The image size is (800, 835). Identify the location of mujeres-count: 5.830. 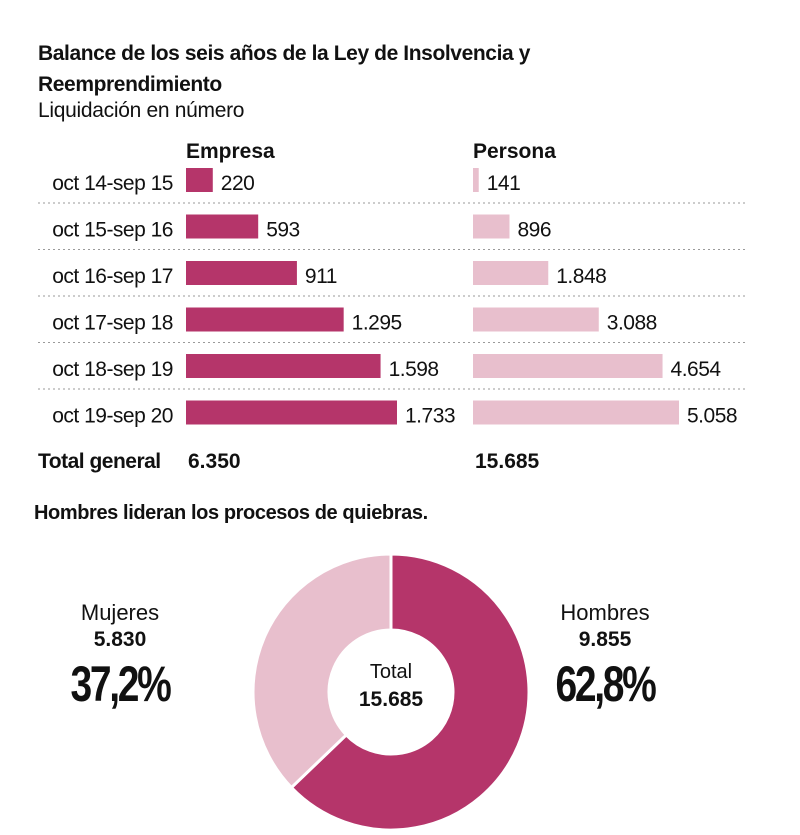
(120, 639).